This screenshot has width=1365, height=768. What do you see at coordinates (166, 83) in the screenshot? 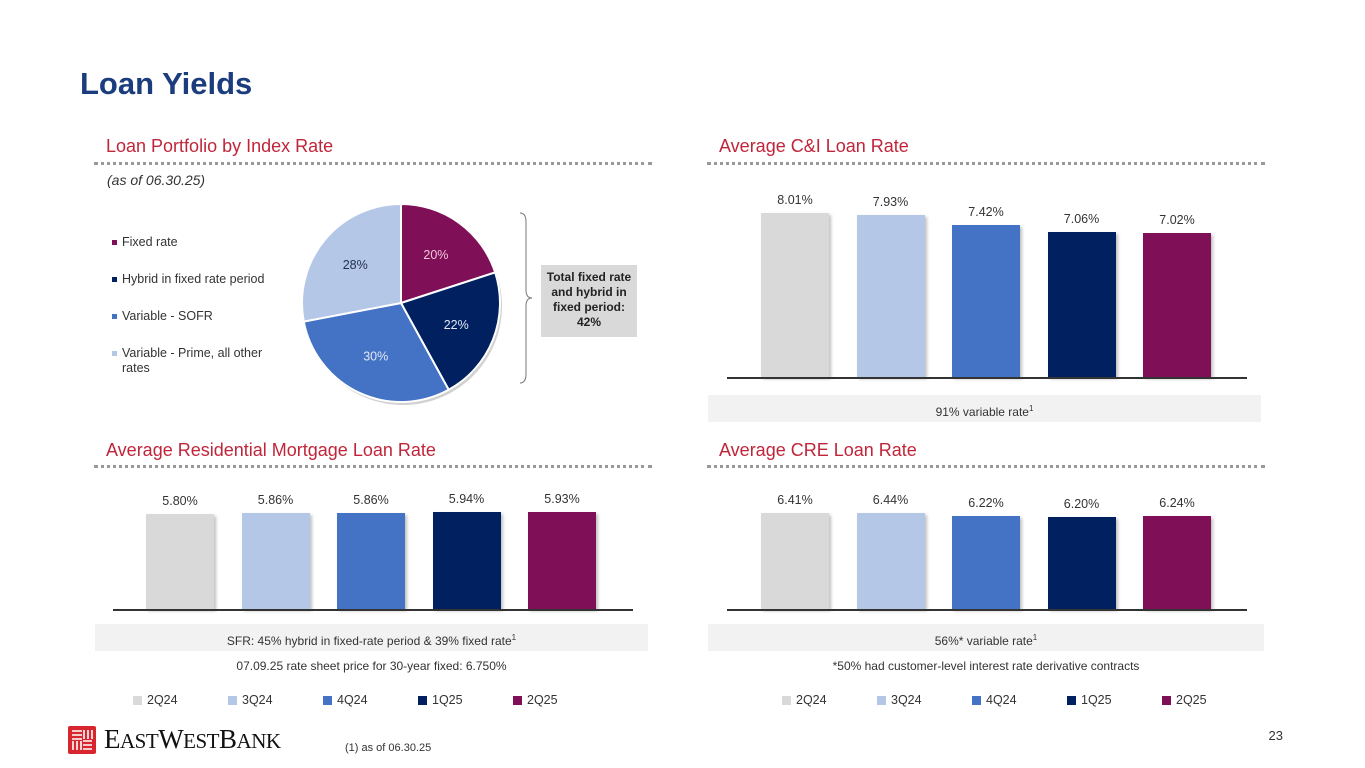
I see `page-title: Loan Yields` at bounding box center [166, 83].